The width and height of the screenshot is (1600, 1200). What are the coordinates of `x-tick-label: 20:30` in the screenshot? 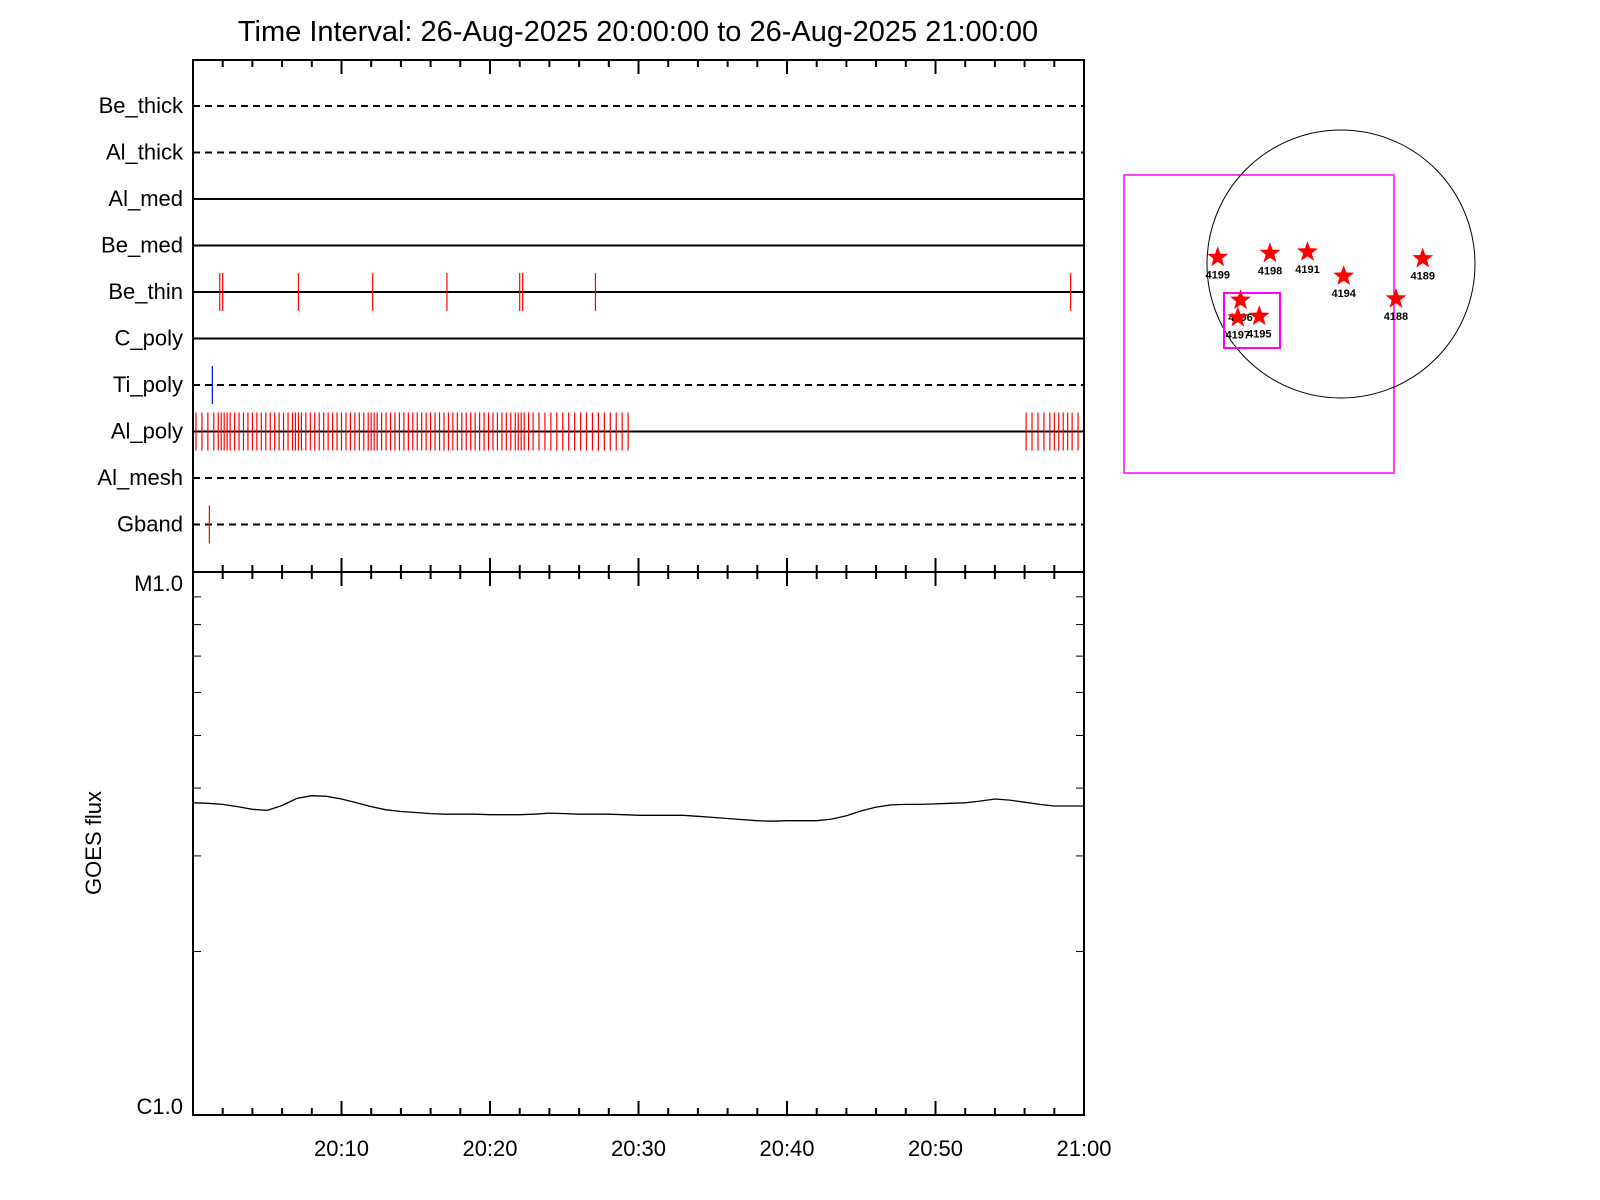 It's located at (638, 1148).